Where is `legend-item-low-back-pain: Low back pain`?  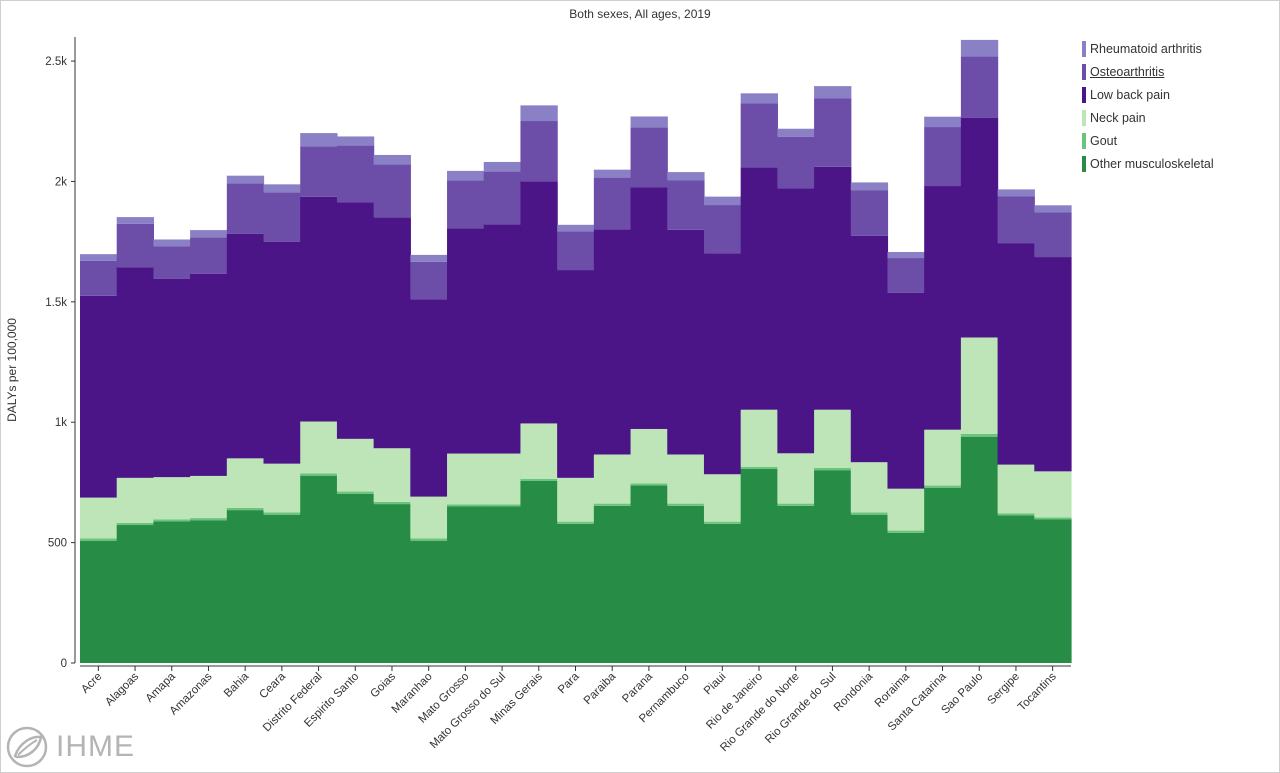 legend-item-low-back-pain: Low back pain is located at coordinates (1148, 94).